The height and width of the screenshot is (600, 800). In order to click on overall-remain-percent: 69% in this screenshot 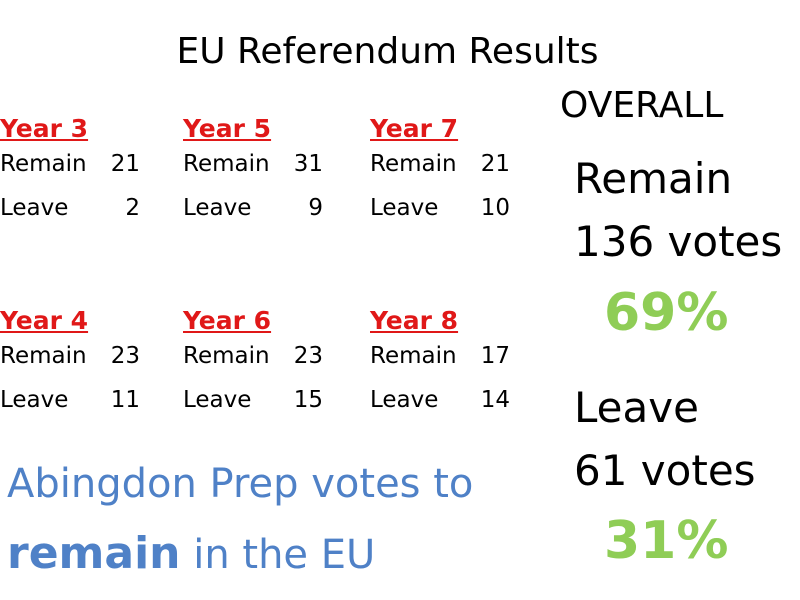, I will do `click(666, 313)`.